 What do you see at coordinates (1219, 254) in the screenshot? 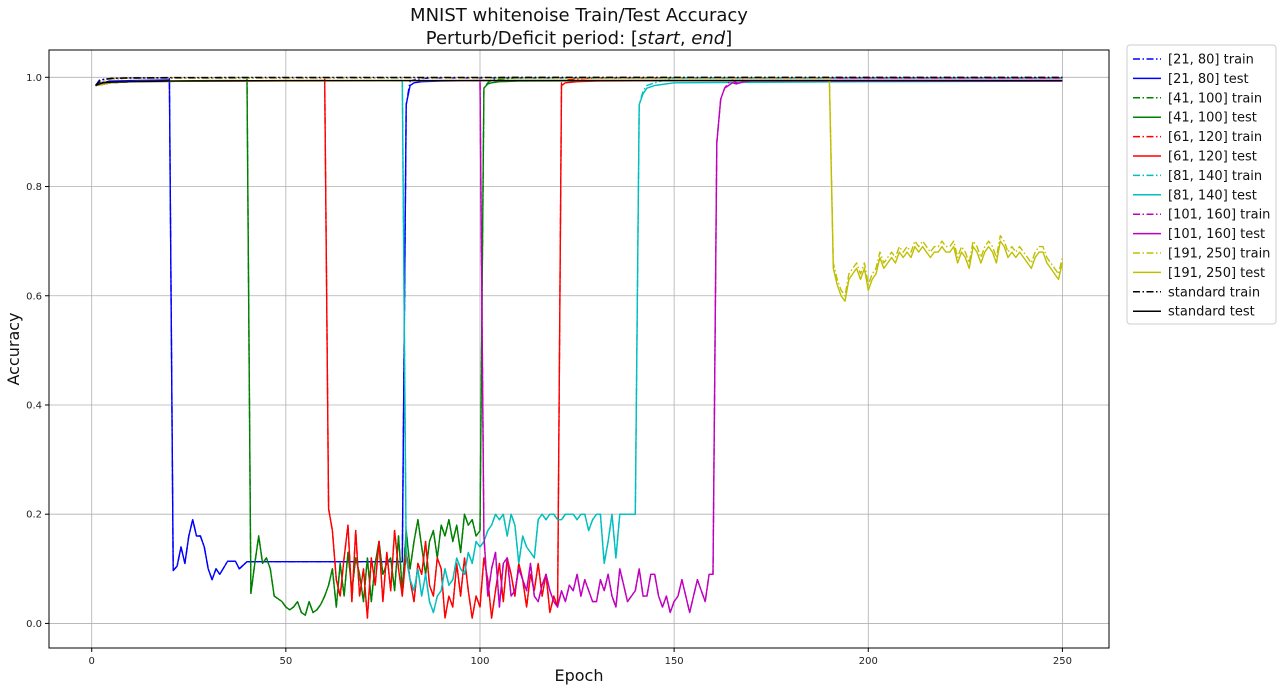
I see `legend-label: [191, 250] train` at bounding box center [1219, 254].